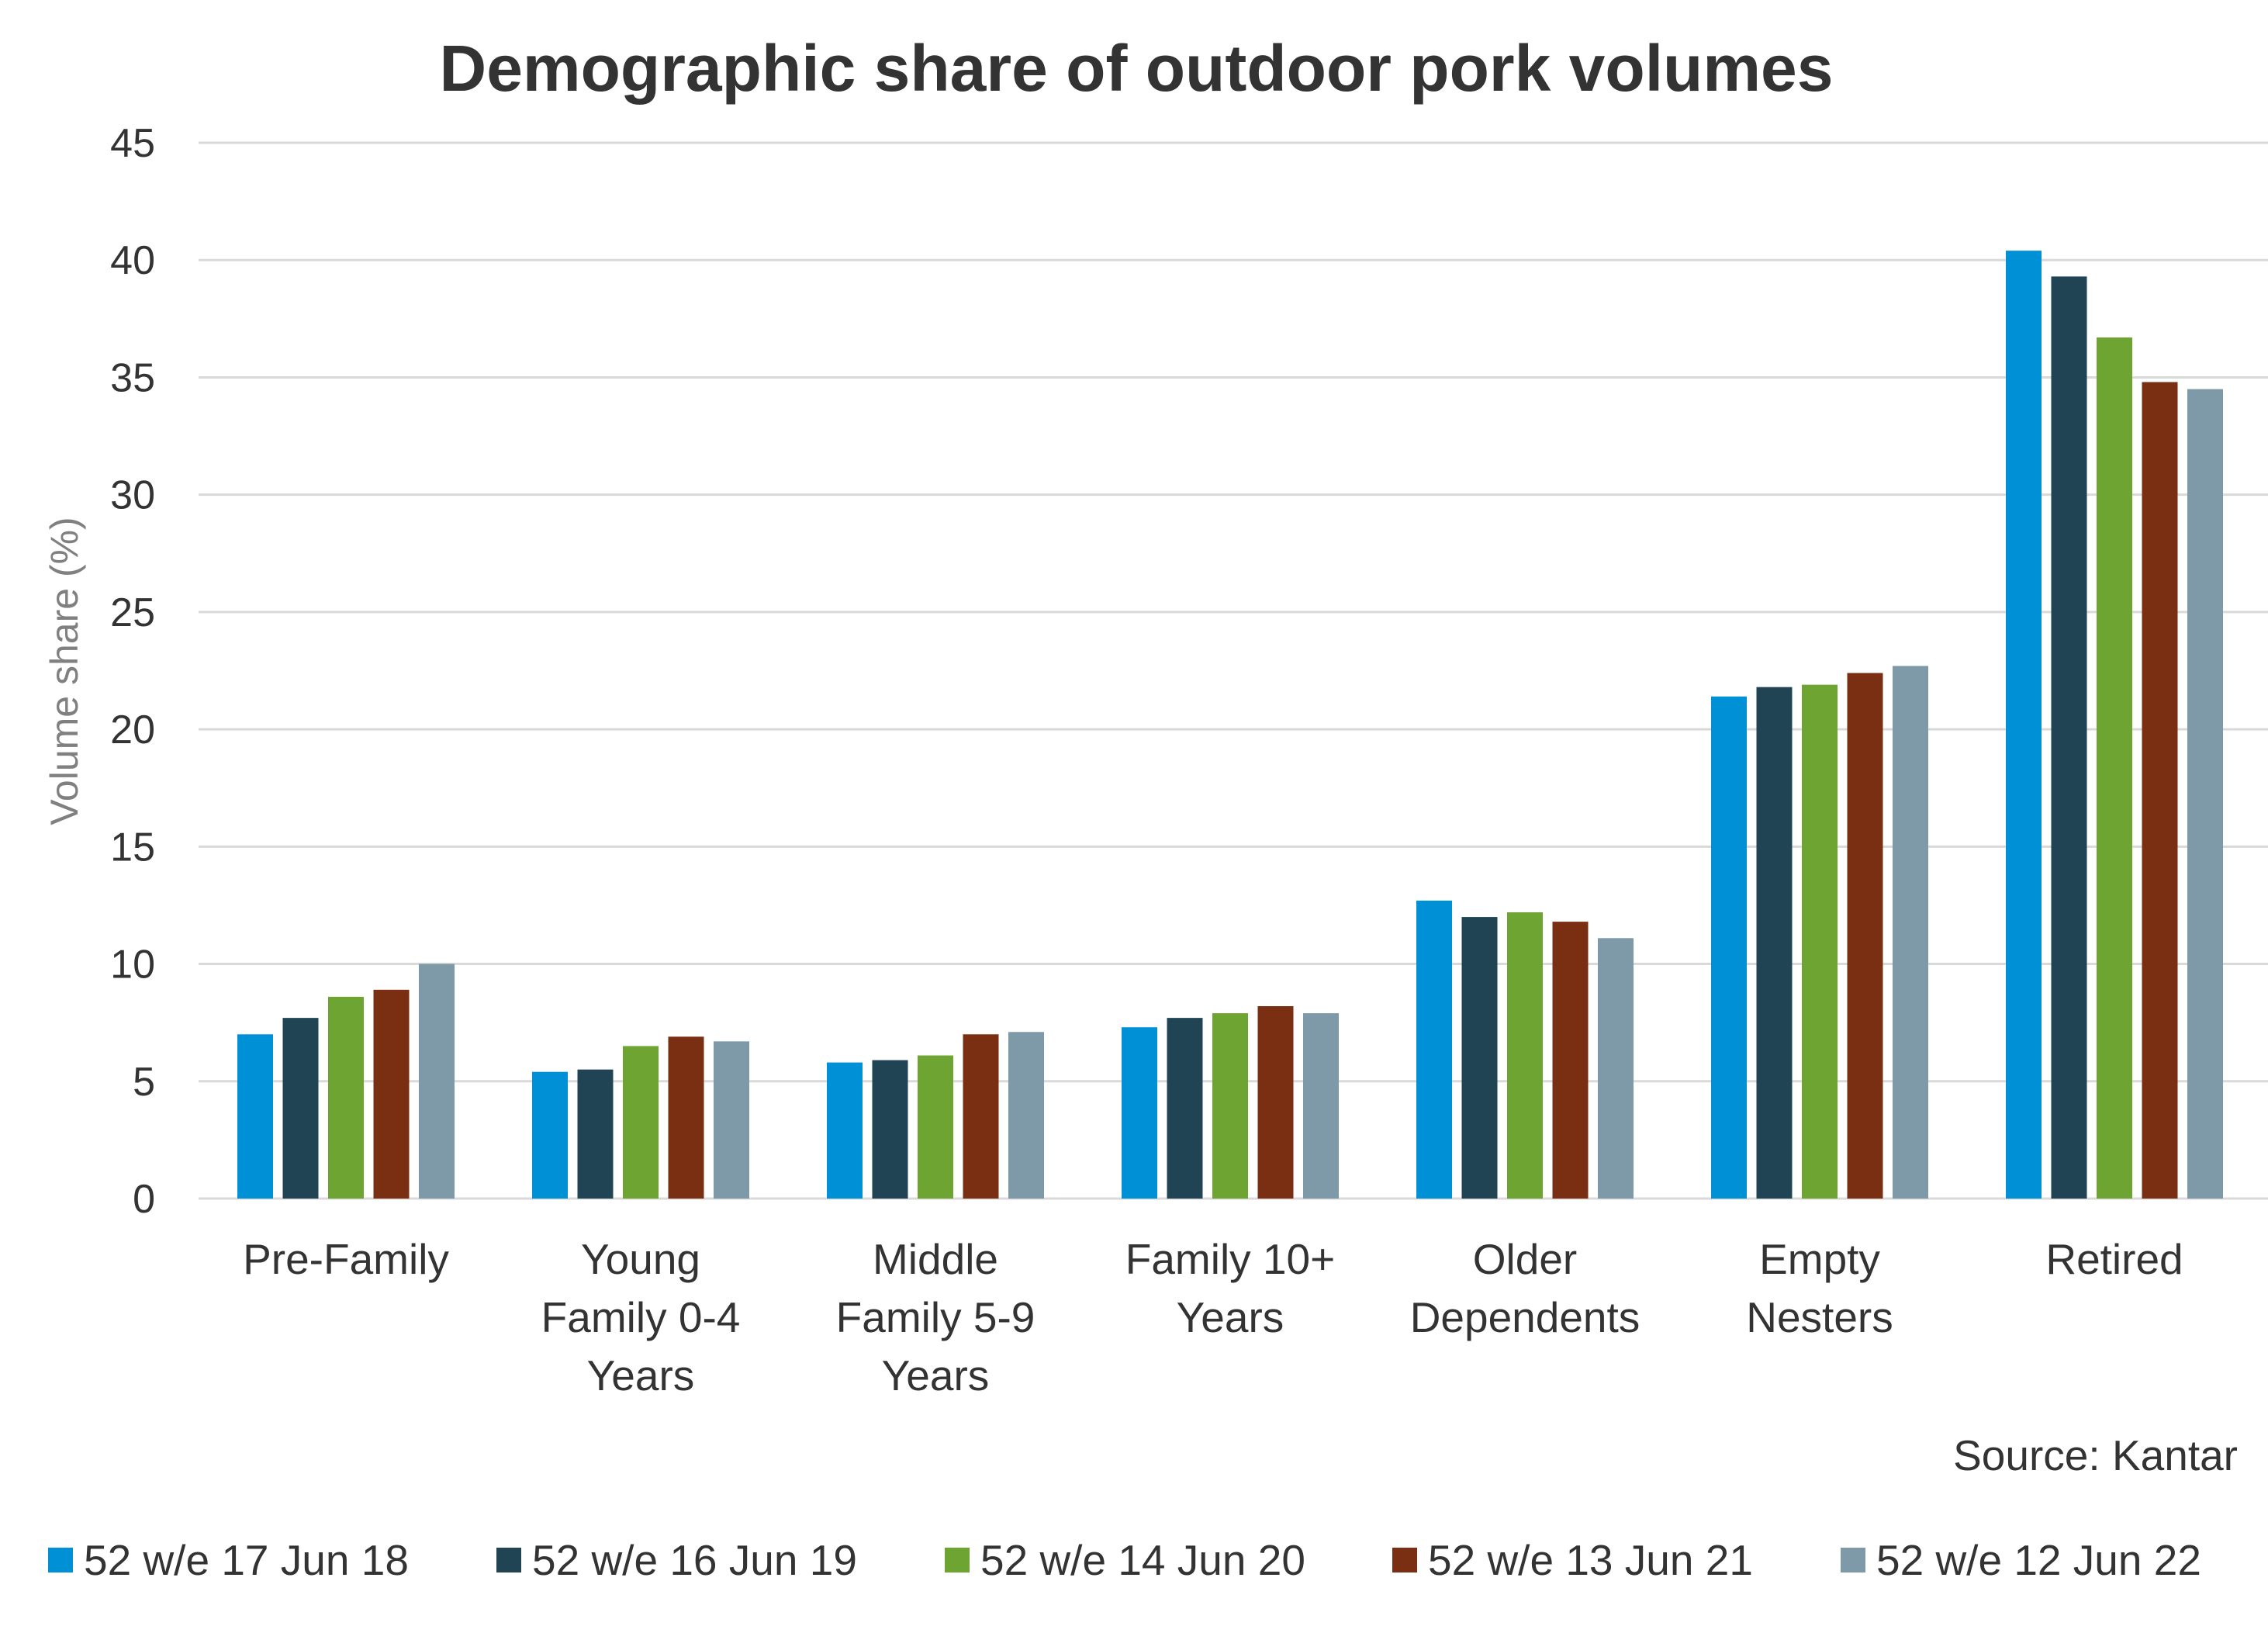 The height and width of the screenshot is (1633, 2268). I want to click on x-tick-label: Pre-Family, so click(346, 1259).